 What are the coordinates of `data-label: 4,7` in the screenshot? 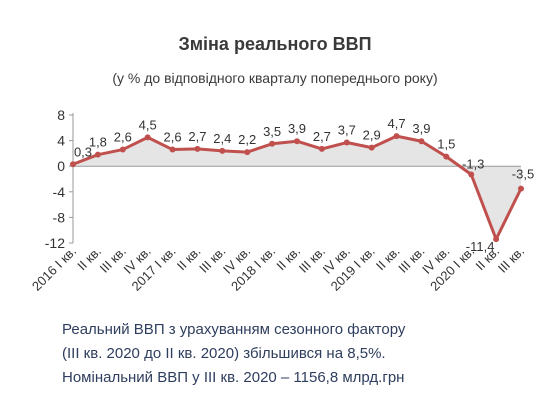 It's located at (397, 123).